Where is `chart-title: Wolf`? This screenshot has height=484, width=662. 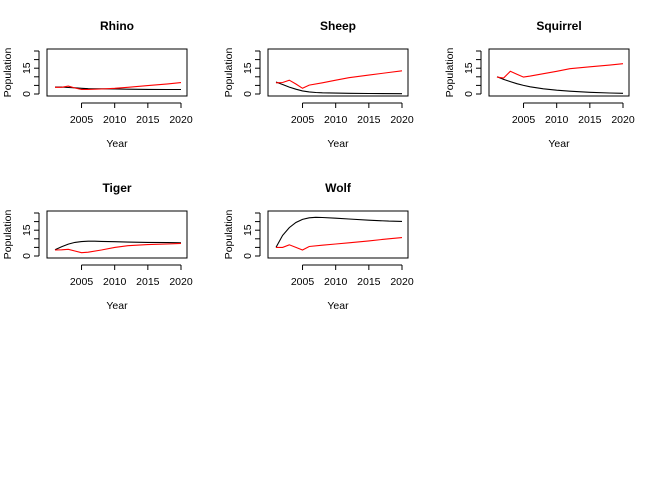
chart-title: Wolf is located at coordinates (338, 188).